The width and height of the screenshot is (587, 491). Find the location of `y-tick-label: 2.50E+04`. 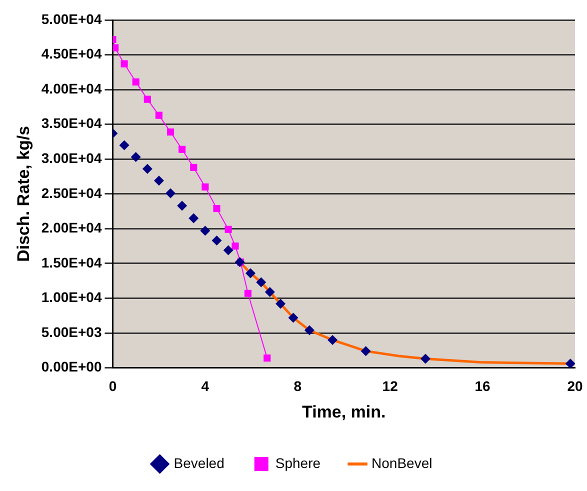

y-tick-label: 2.50E+04 is located at coordinates (71, 192).